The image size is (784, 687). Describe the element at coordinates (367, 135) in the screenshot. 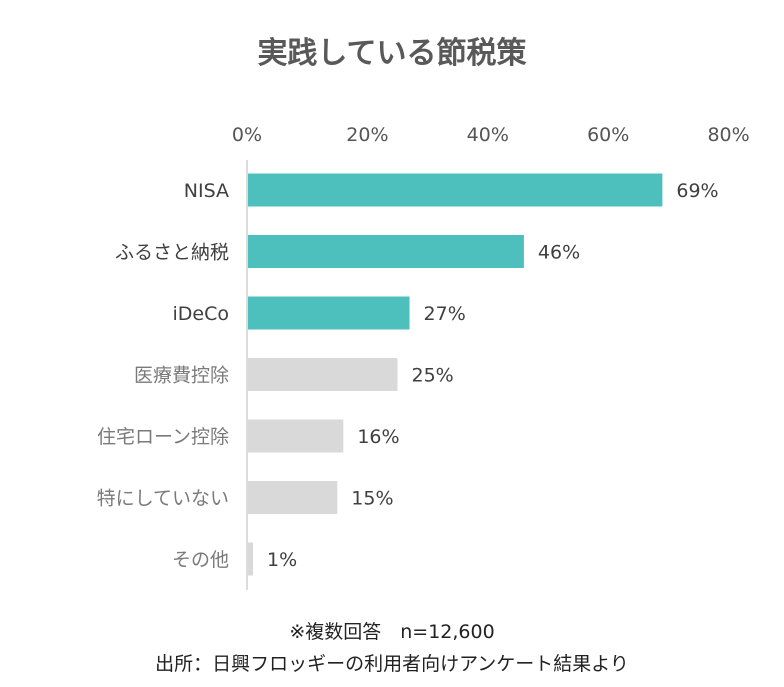

I see `x-tick-label: 20%` at that location.